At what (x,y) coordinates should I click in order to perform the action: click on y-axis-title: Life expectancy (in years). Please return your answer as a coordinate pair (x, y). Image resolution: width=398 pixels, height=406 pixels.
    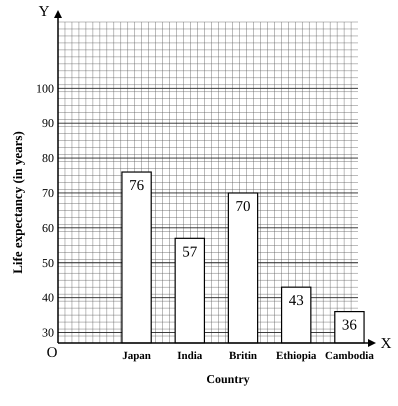
    Looking at the image, I should click on (17, 202).